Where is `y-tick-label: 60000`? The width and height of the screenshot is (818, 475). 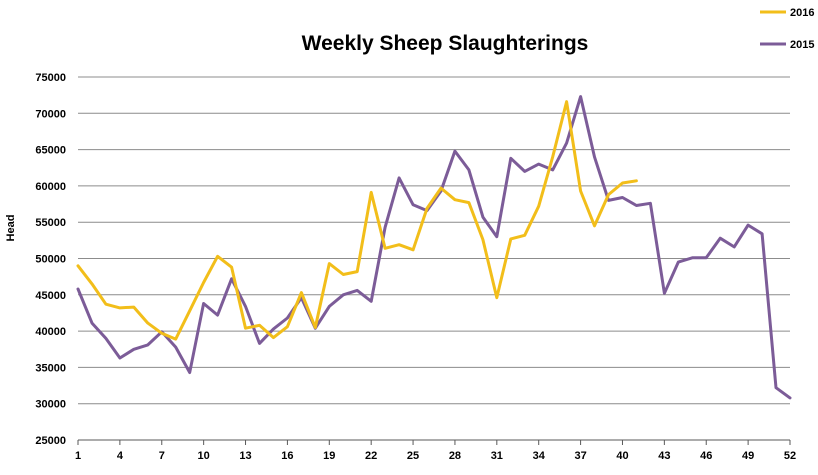 y-tick-label: 60000 is located at coordinates (50, 187).